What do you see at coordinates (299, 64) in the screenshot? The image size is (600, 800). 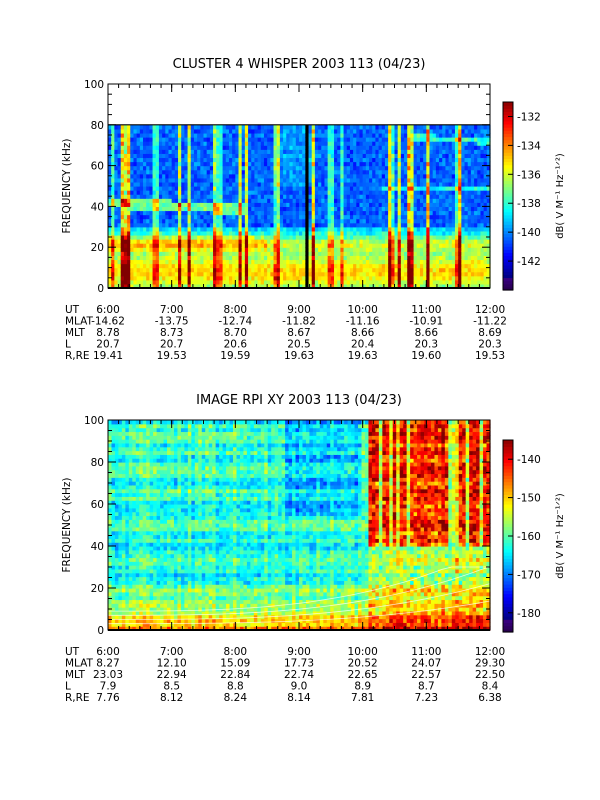 I see `chart-title: CLUSTER 4 WHISPER 2003 113 (04/23)` at bounding box center [299, 64].